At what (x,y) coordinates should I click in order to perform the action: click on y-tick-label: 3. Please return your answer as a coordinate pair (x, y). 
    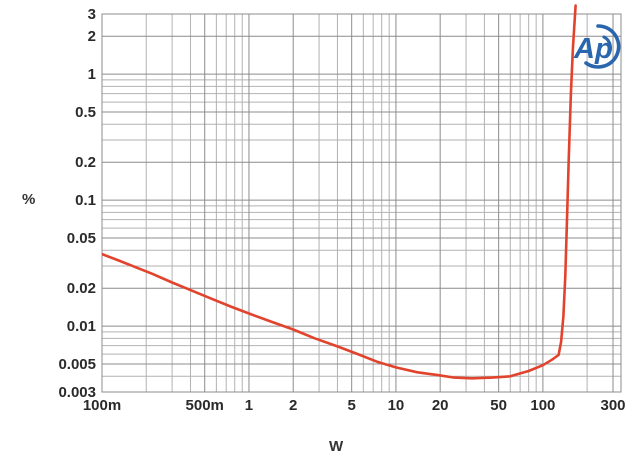
    Looking at the image, I should click on (92, 14).